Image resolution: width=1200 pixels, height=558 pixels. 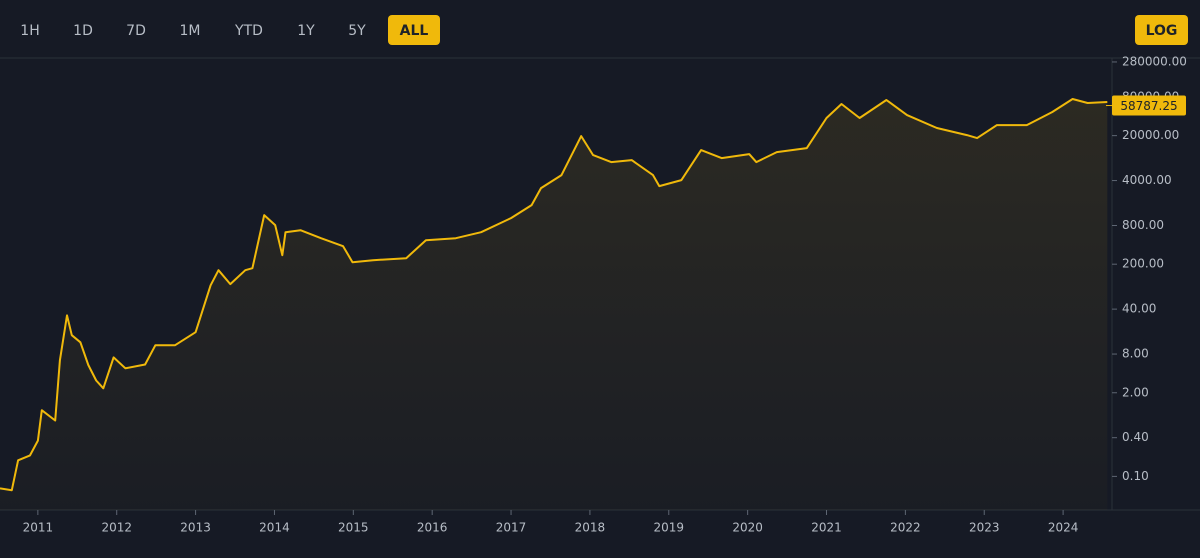 What do you see at coordinates (1150, 135) in the screenshot?
I see `y-tick-label: 20000.00` at bounding box center [1150, 135].